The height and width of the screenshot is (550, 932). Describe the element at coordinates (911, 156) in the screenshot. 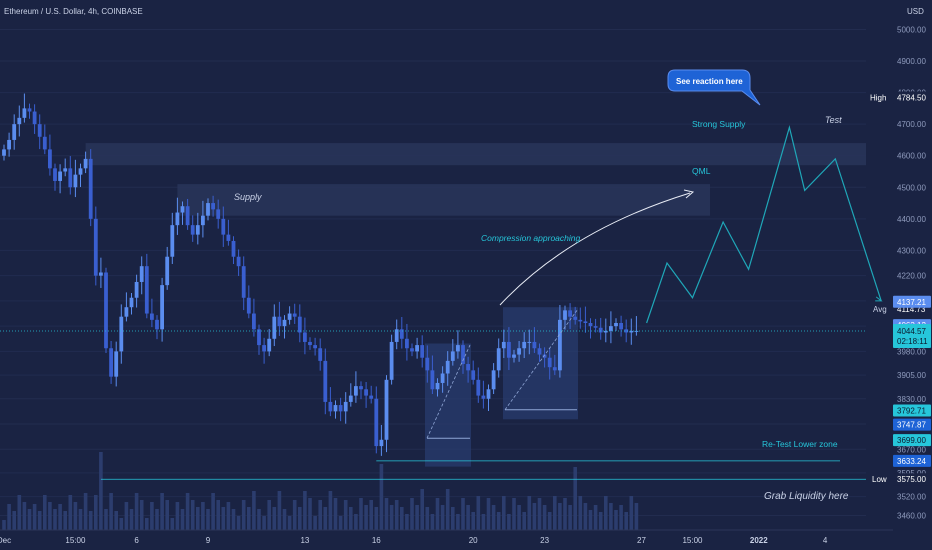

I see `price-tick-label: 4600.00` at that location.